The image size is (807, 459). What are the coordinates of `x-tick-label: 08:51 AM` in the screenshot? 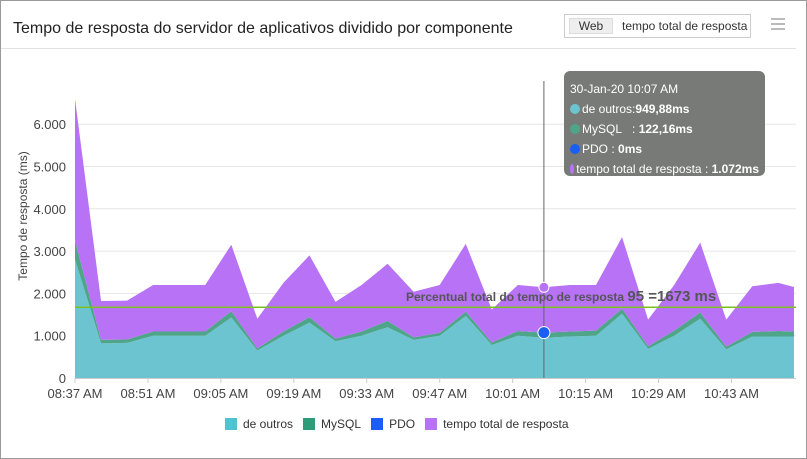 It's located at (147, 393).